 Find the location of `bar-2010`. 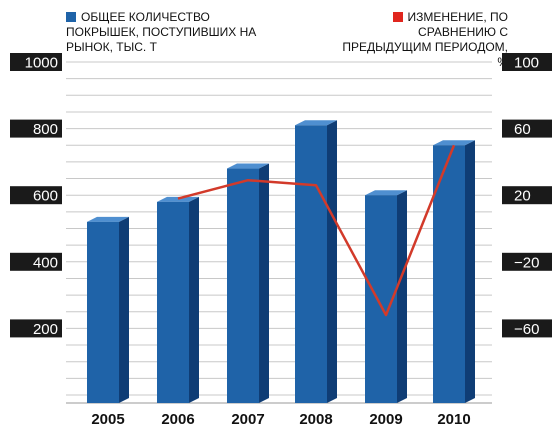

bar-2010 is located at coordinates (449, 274).